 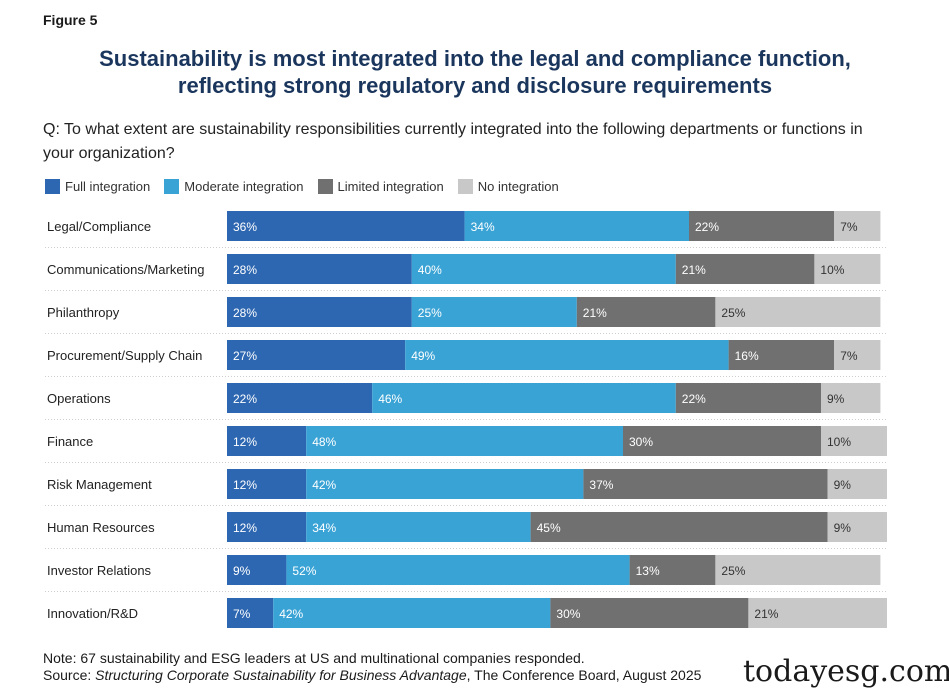 What do you see at coordinates (245, 227) in the screenshot?
I see `data-label-full-legal-compliance: 36%` at bounding box center [245, 227].